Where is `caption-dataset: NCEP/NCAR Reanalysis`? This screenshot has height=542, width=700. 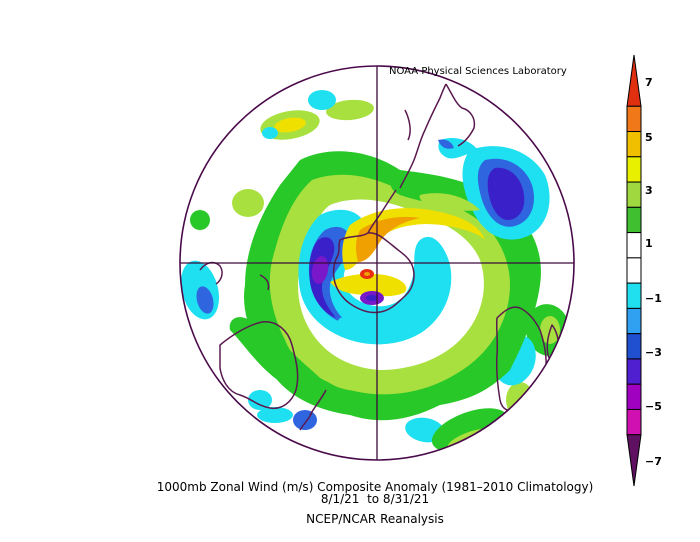
caption-dataset: NCEP/NCAR Reanalysis is located at coordinates (375, 519).